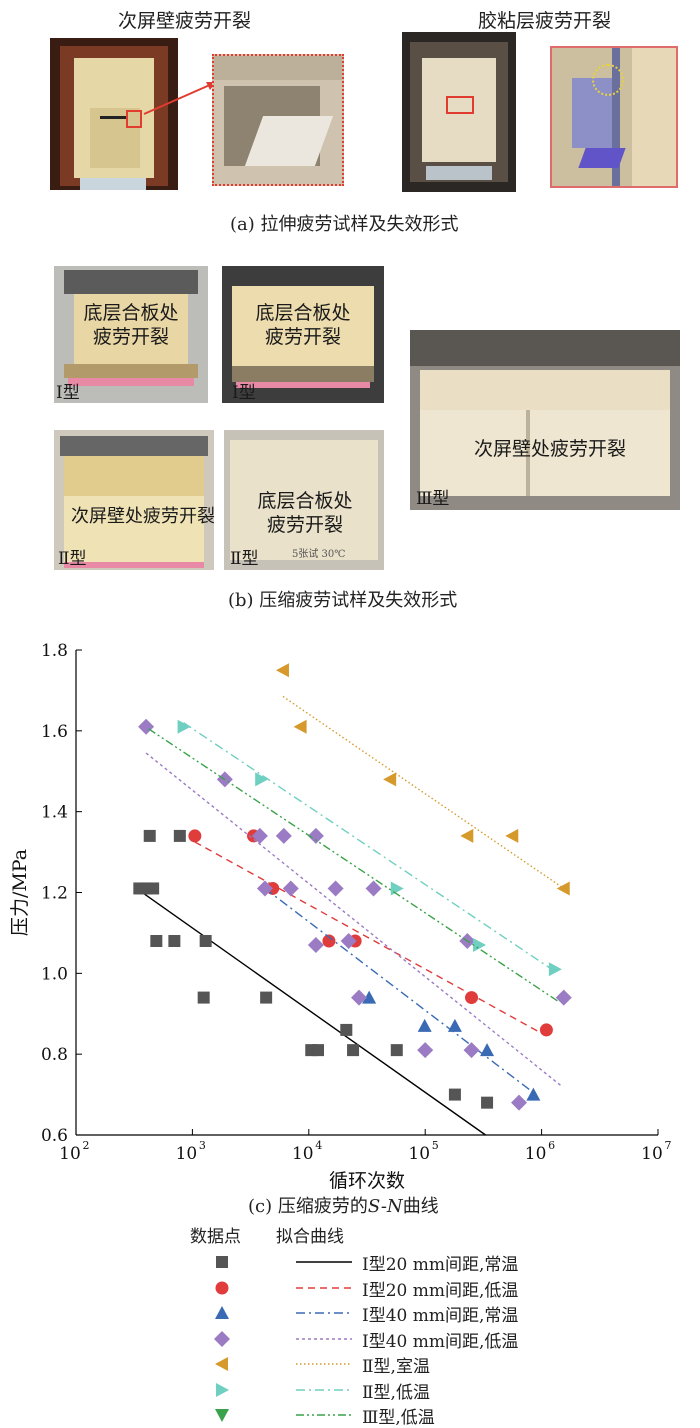 The height and width of the screenshot is (1428, 700). Describe the element at coordinates (130, 337) in the screenshot. I see `photo-1-text-line2: 疲劳开裂` at that location.